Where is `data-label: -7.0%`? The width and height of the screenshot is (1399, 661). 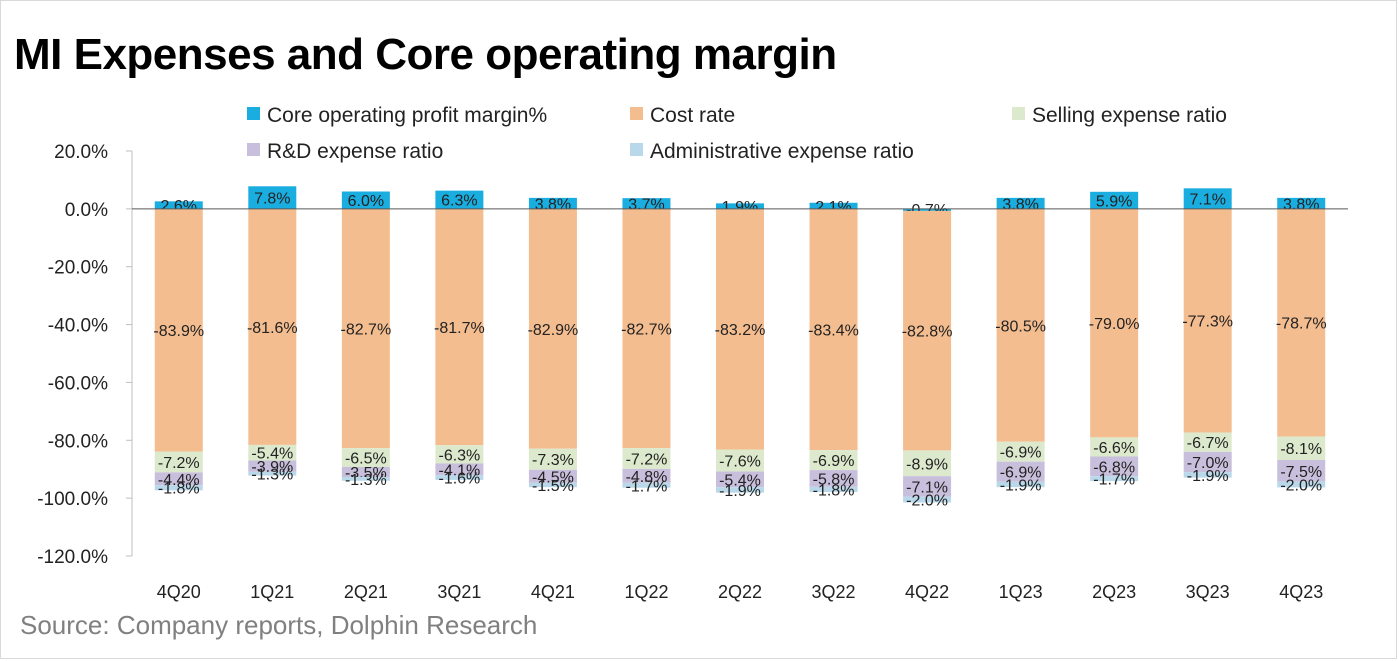 data-label: -7.0% is located at coordinates (1208, 463).